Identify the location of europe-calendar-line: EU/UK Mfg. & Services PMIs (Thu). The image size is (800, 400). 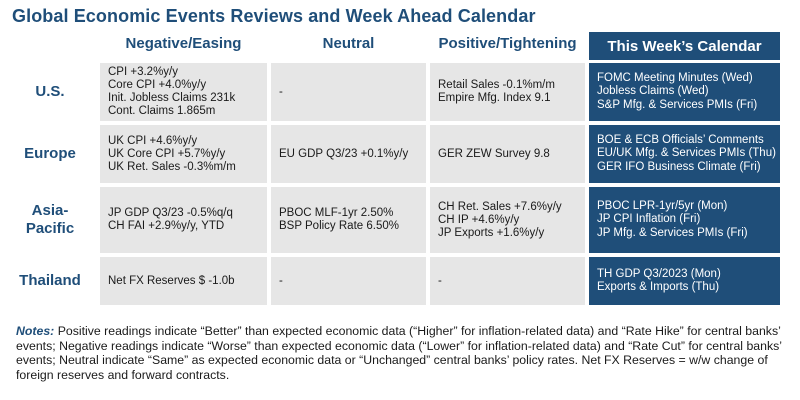
(686, 153).